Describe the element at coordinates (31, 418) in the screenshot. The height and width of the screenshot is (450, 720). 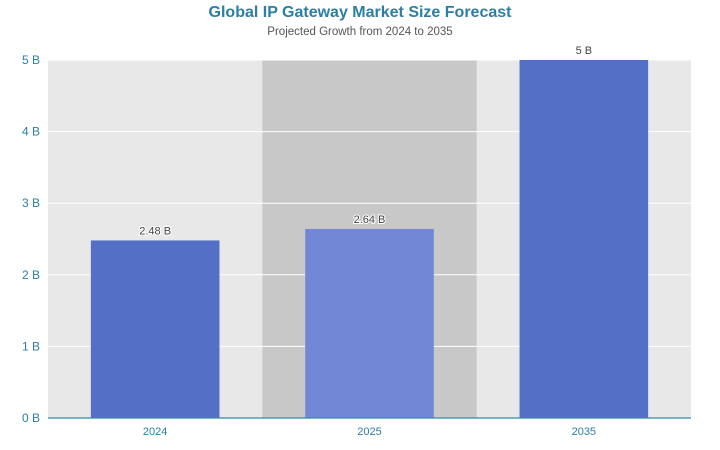
I see `y-tick-label: 0 B` at that location.